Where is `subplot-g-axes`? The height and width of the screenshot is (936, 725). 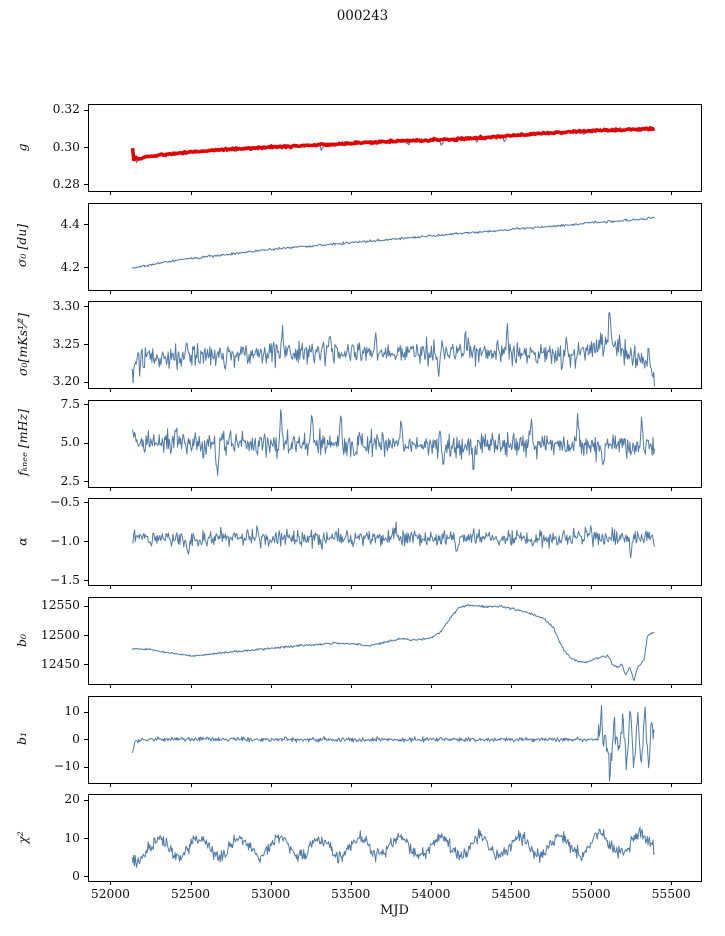
subplot-g-axes is located at coordinates (395, 148).